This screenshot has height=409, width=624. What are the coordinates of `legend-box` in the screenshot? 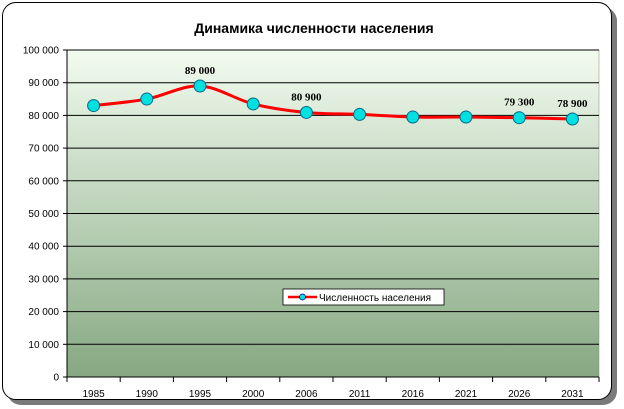 It's located at (363, 297).